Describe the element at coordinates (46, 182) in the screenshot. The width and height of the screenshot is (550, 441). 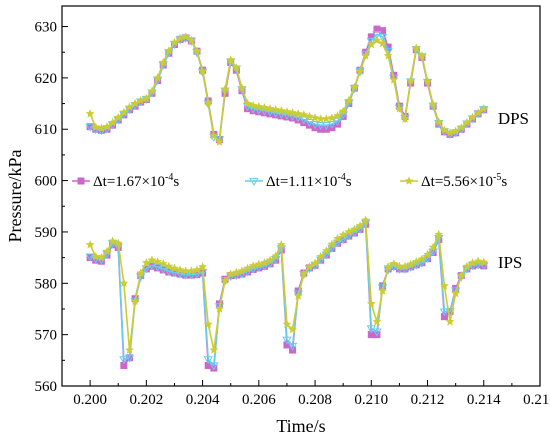
I see `y-tick-label: 600` at that location.